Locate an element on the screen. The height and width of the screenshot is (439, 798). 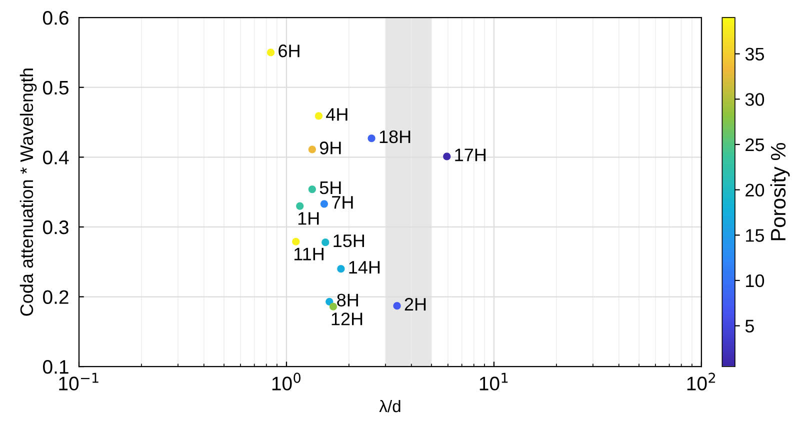
x-tick-label: 10$^{−1}$ is located at coordinates (78, 381).